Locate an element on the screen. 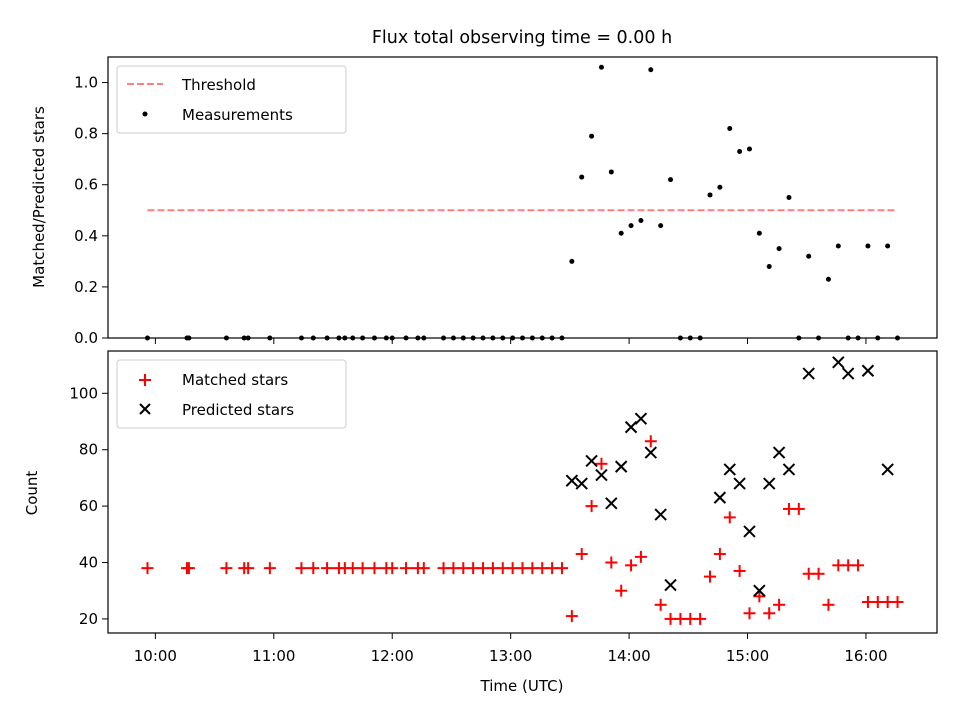  count-x-tick-label: 10:00 is located at coordinates (155, 656).